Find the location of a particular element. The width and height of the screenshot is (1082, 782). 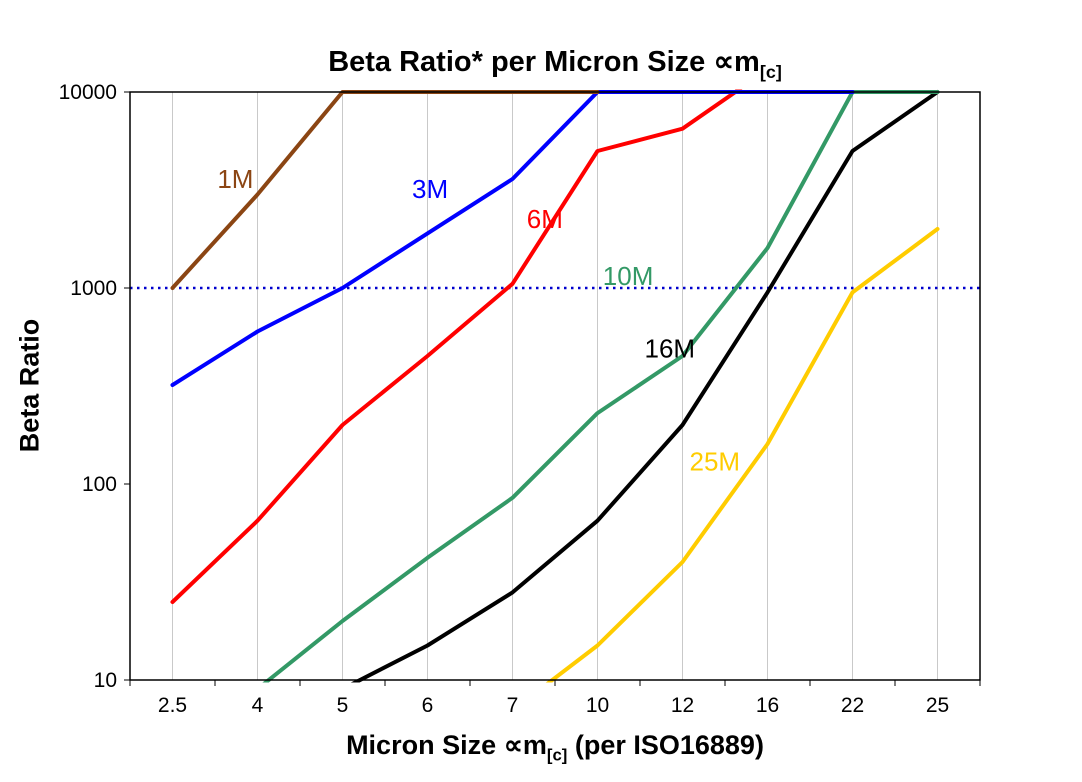

chart-title: Beta Ratio* per Micron Size ∝m[c] is located at coordinates (555, 63).